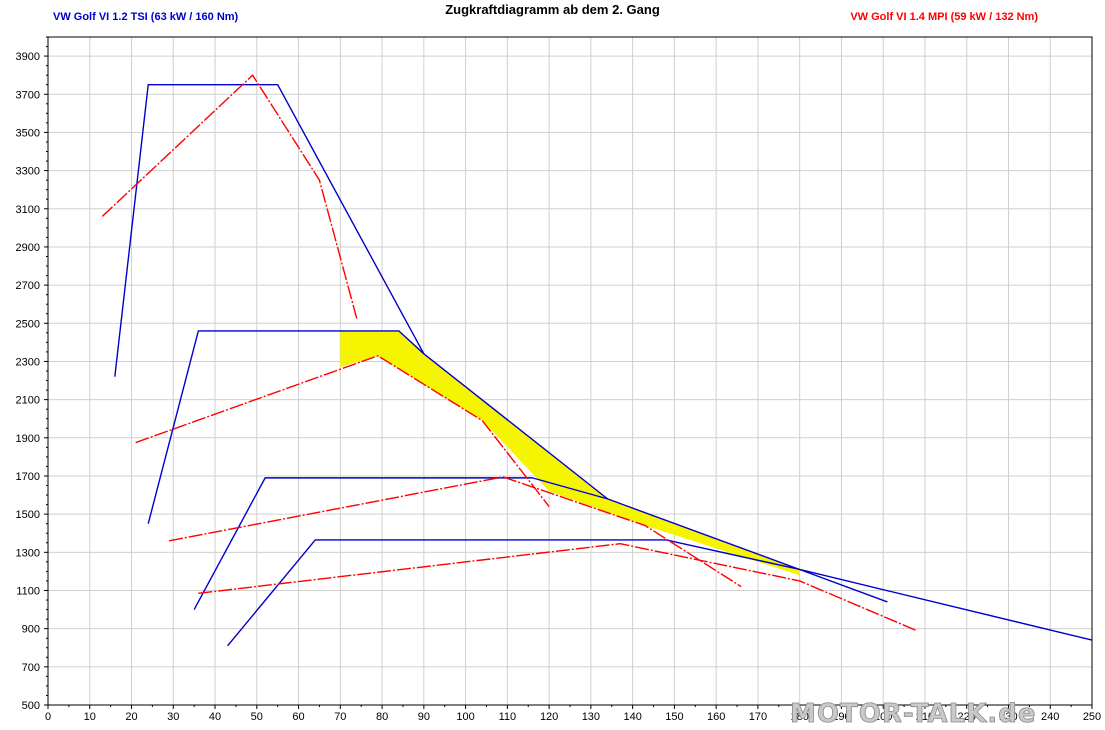  I want to click on y-tick-label: 1500, so click(28, 515).